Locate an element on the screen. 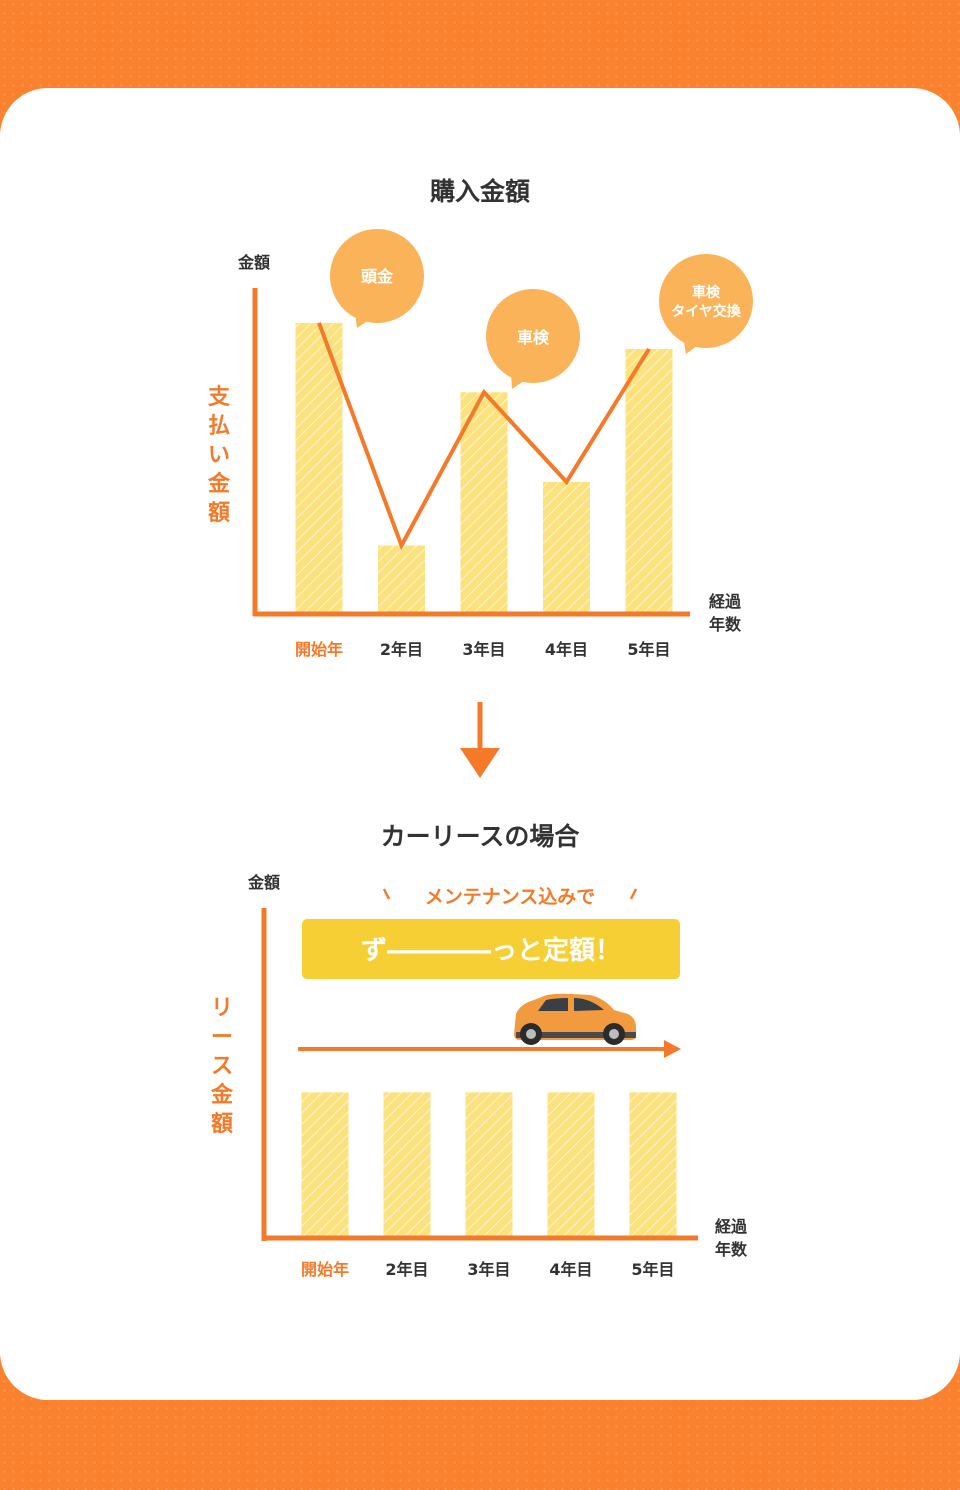 The height and width of the screenshot is (1490, 960). fixed-rate-banner-text: ず――――っと定額！ is located at coordinates (491, 950).